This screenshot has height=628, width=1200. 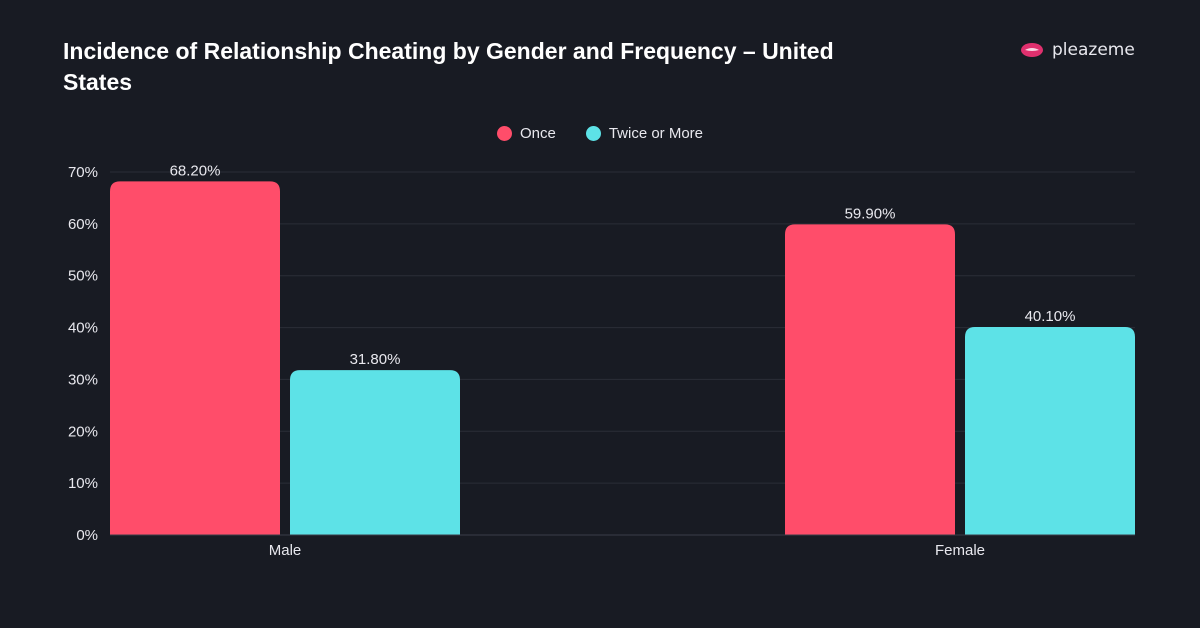 I want to click on data-label: 40.10%, so click(x=1050, y=316).